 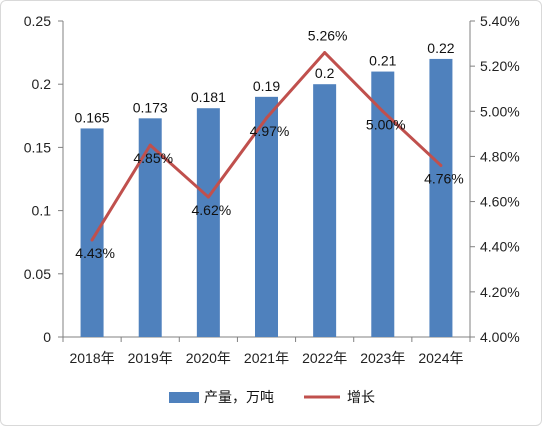 I want to click on line-value-label: 5.26%, so click(x=328, y=36).